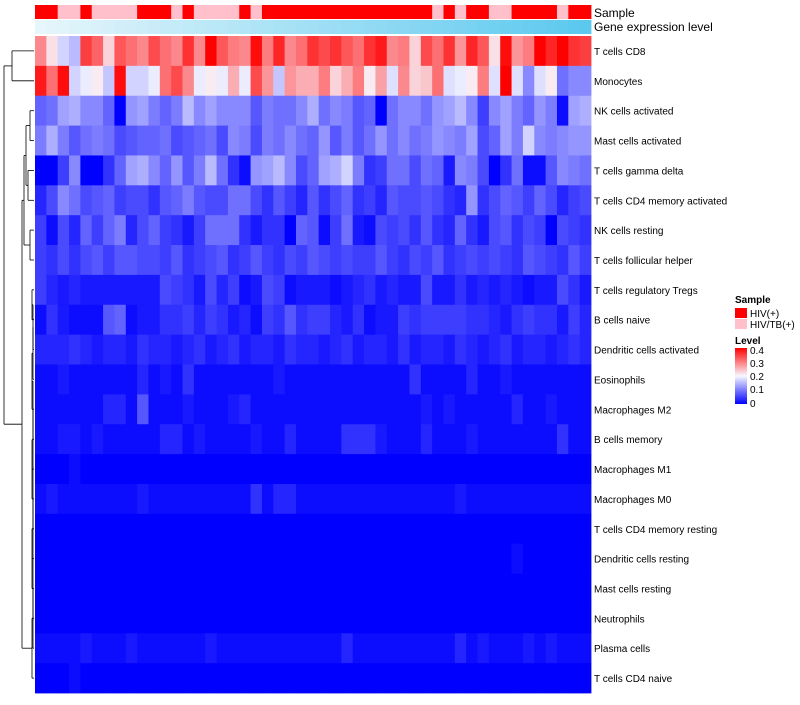 The height and width of the screenshot is (705, 800). What do you see at coordinates (628, 440) in the screenshot?
I see `row-label: B cells memory` at bounding box center [628, 440].